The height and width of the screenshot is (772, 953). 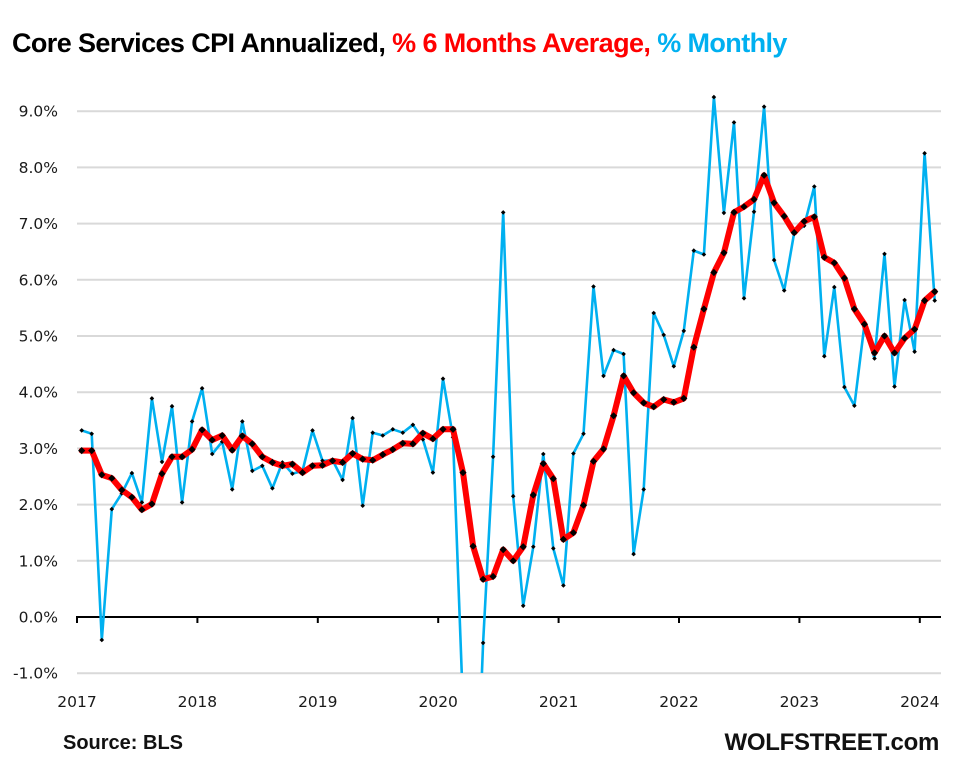 What do you see at coordinates (38, 337) in the screenshot?
I see `y-tick-label: 5.0%` at bounding box center [38, 337].